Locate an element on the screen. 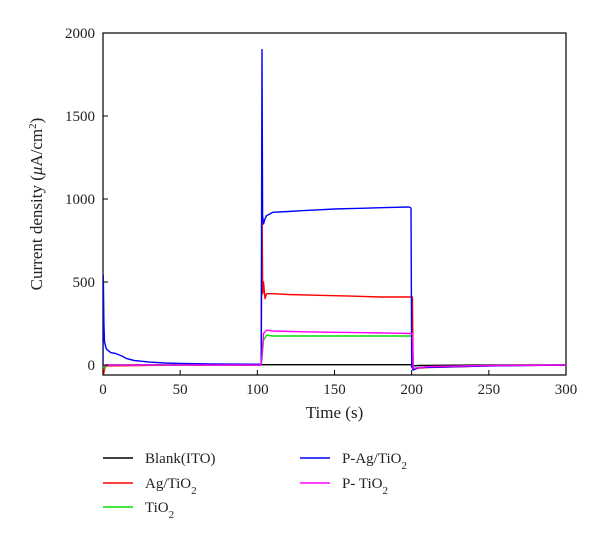 This screenshot has width=600, height=536. y-tick-label: 500 is located at coordinates (84, 283).